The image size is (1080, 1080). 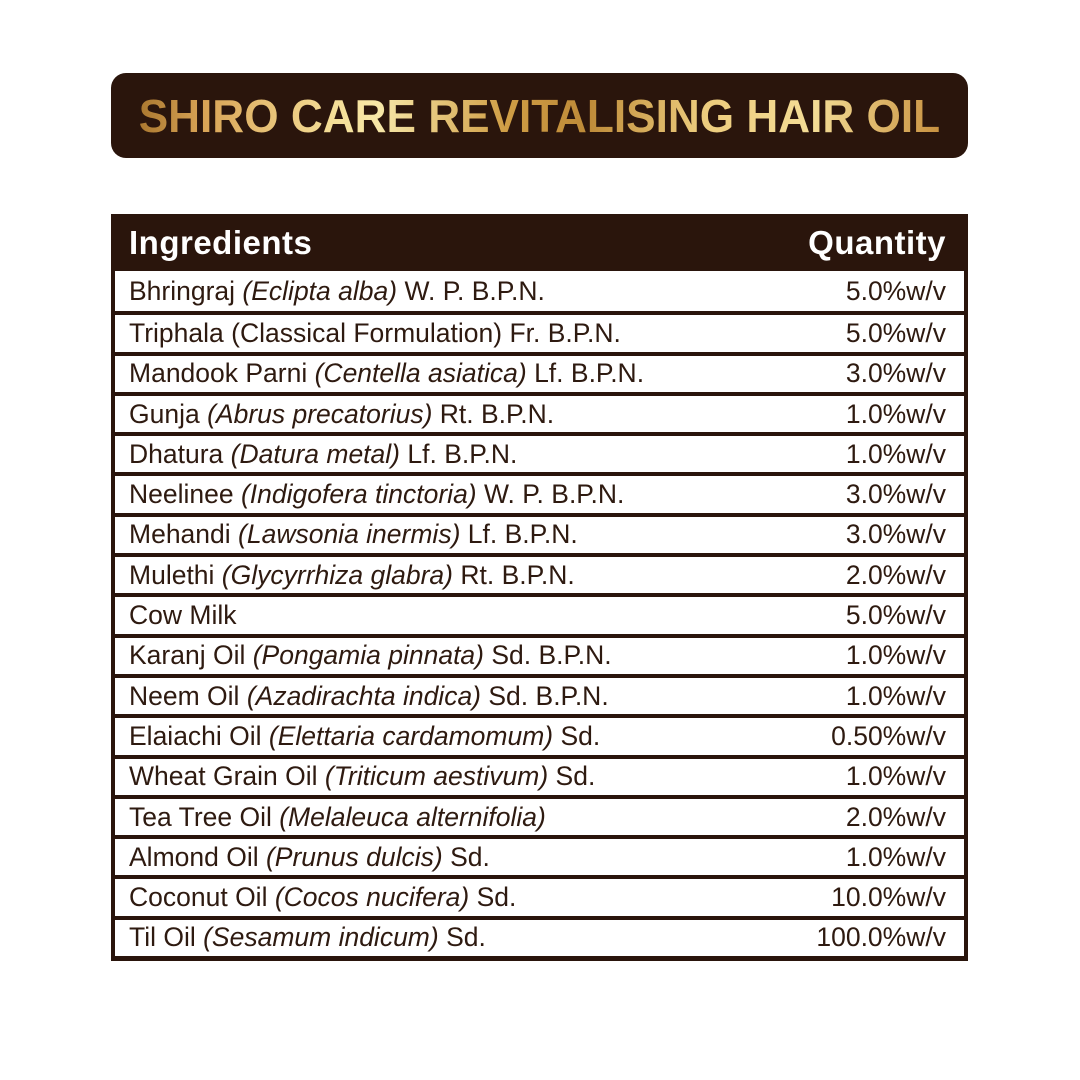 I want to click on product-title-banner: SHIRO CARE REVITALISING HAIR OIL, so click(x=539, y=115).